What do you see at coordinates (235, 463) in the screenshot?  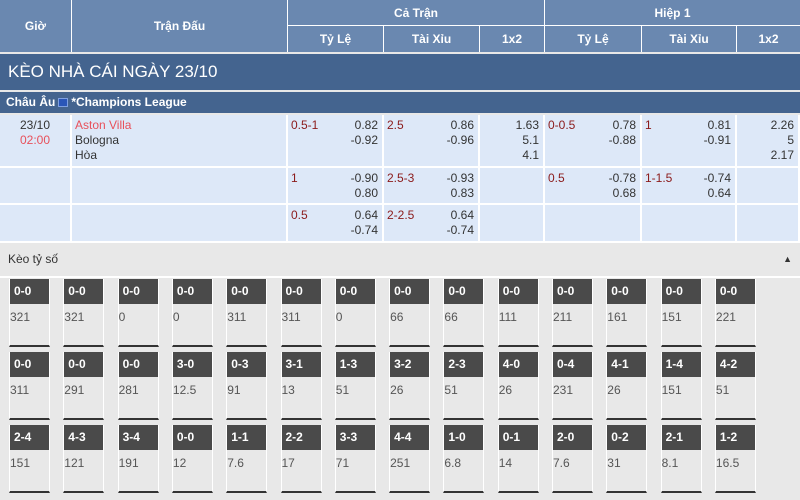 I see `score-odds: 7.6` at bounding box center [235, 463].